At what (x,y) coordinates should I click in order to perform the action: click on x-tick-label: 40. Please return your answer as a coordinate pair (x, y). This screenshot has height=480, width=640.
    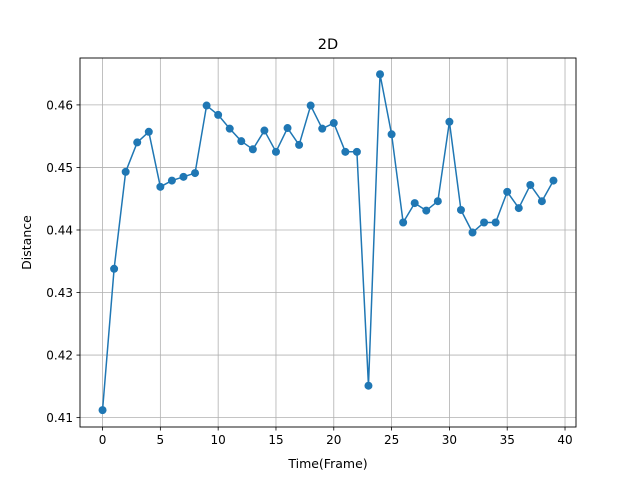
    Looking at the image, I should click on (564, 440).